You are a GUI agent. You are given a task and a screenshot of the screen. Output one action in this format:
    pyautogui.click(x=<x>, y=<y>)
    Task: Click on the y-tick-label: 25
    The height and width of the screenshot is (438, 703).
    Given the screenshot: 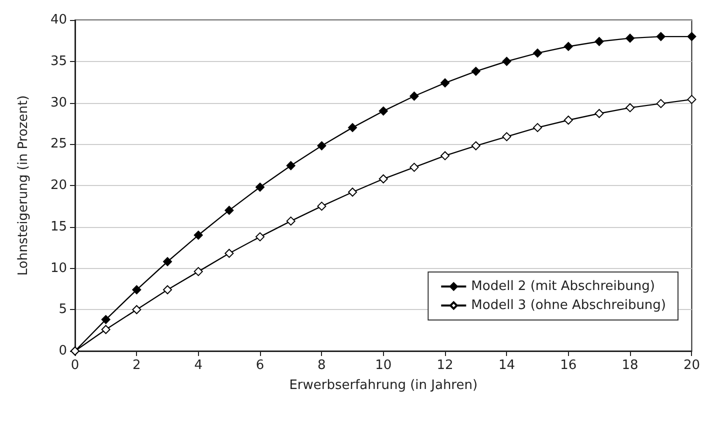 What is the action you would take?
    pyautogui.click(x=58, y=144)
    